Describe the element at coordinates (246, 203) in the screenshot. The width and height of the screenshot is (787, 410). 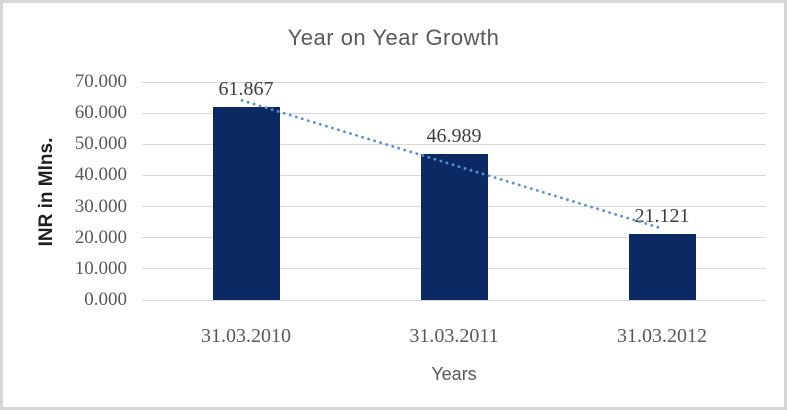
I see `bar-31.03.2010` at that location.